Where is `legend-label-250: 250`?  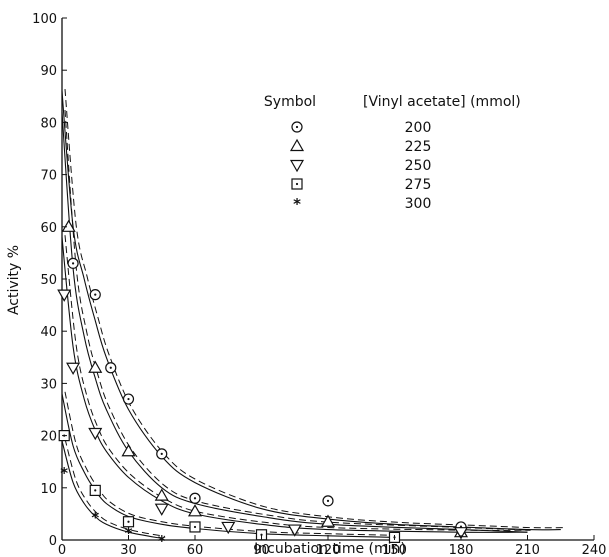 legend-label-250: 250 is located at coordinates (418, 166).